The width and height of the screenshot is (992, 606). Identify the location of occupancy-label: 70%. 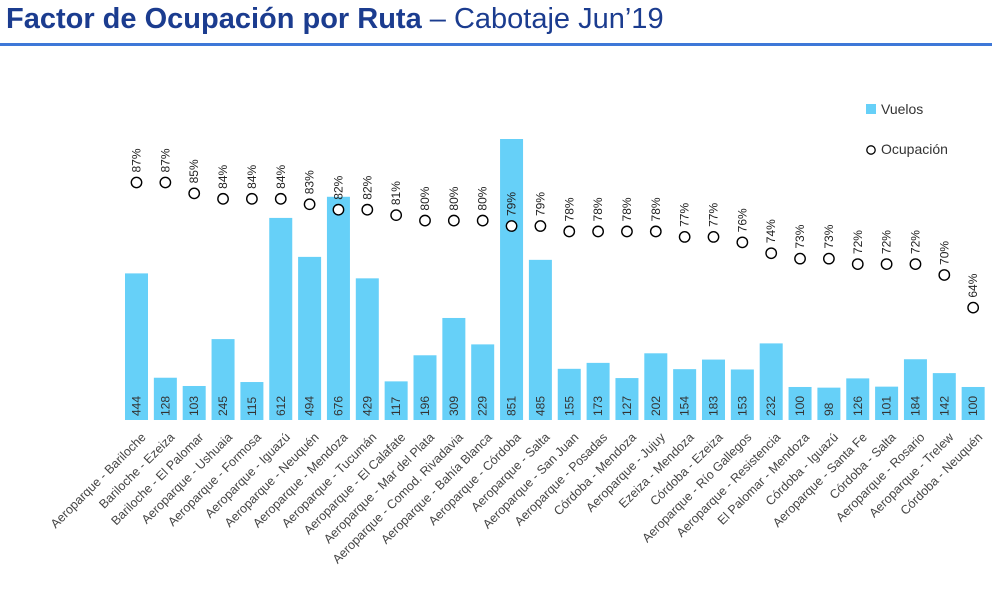
(944, 253).